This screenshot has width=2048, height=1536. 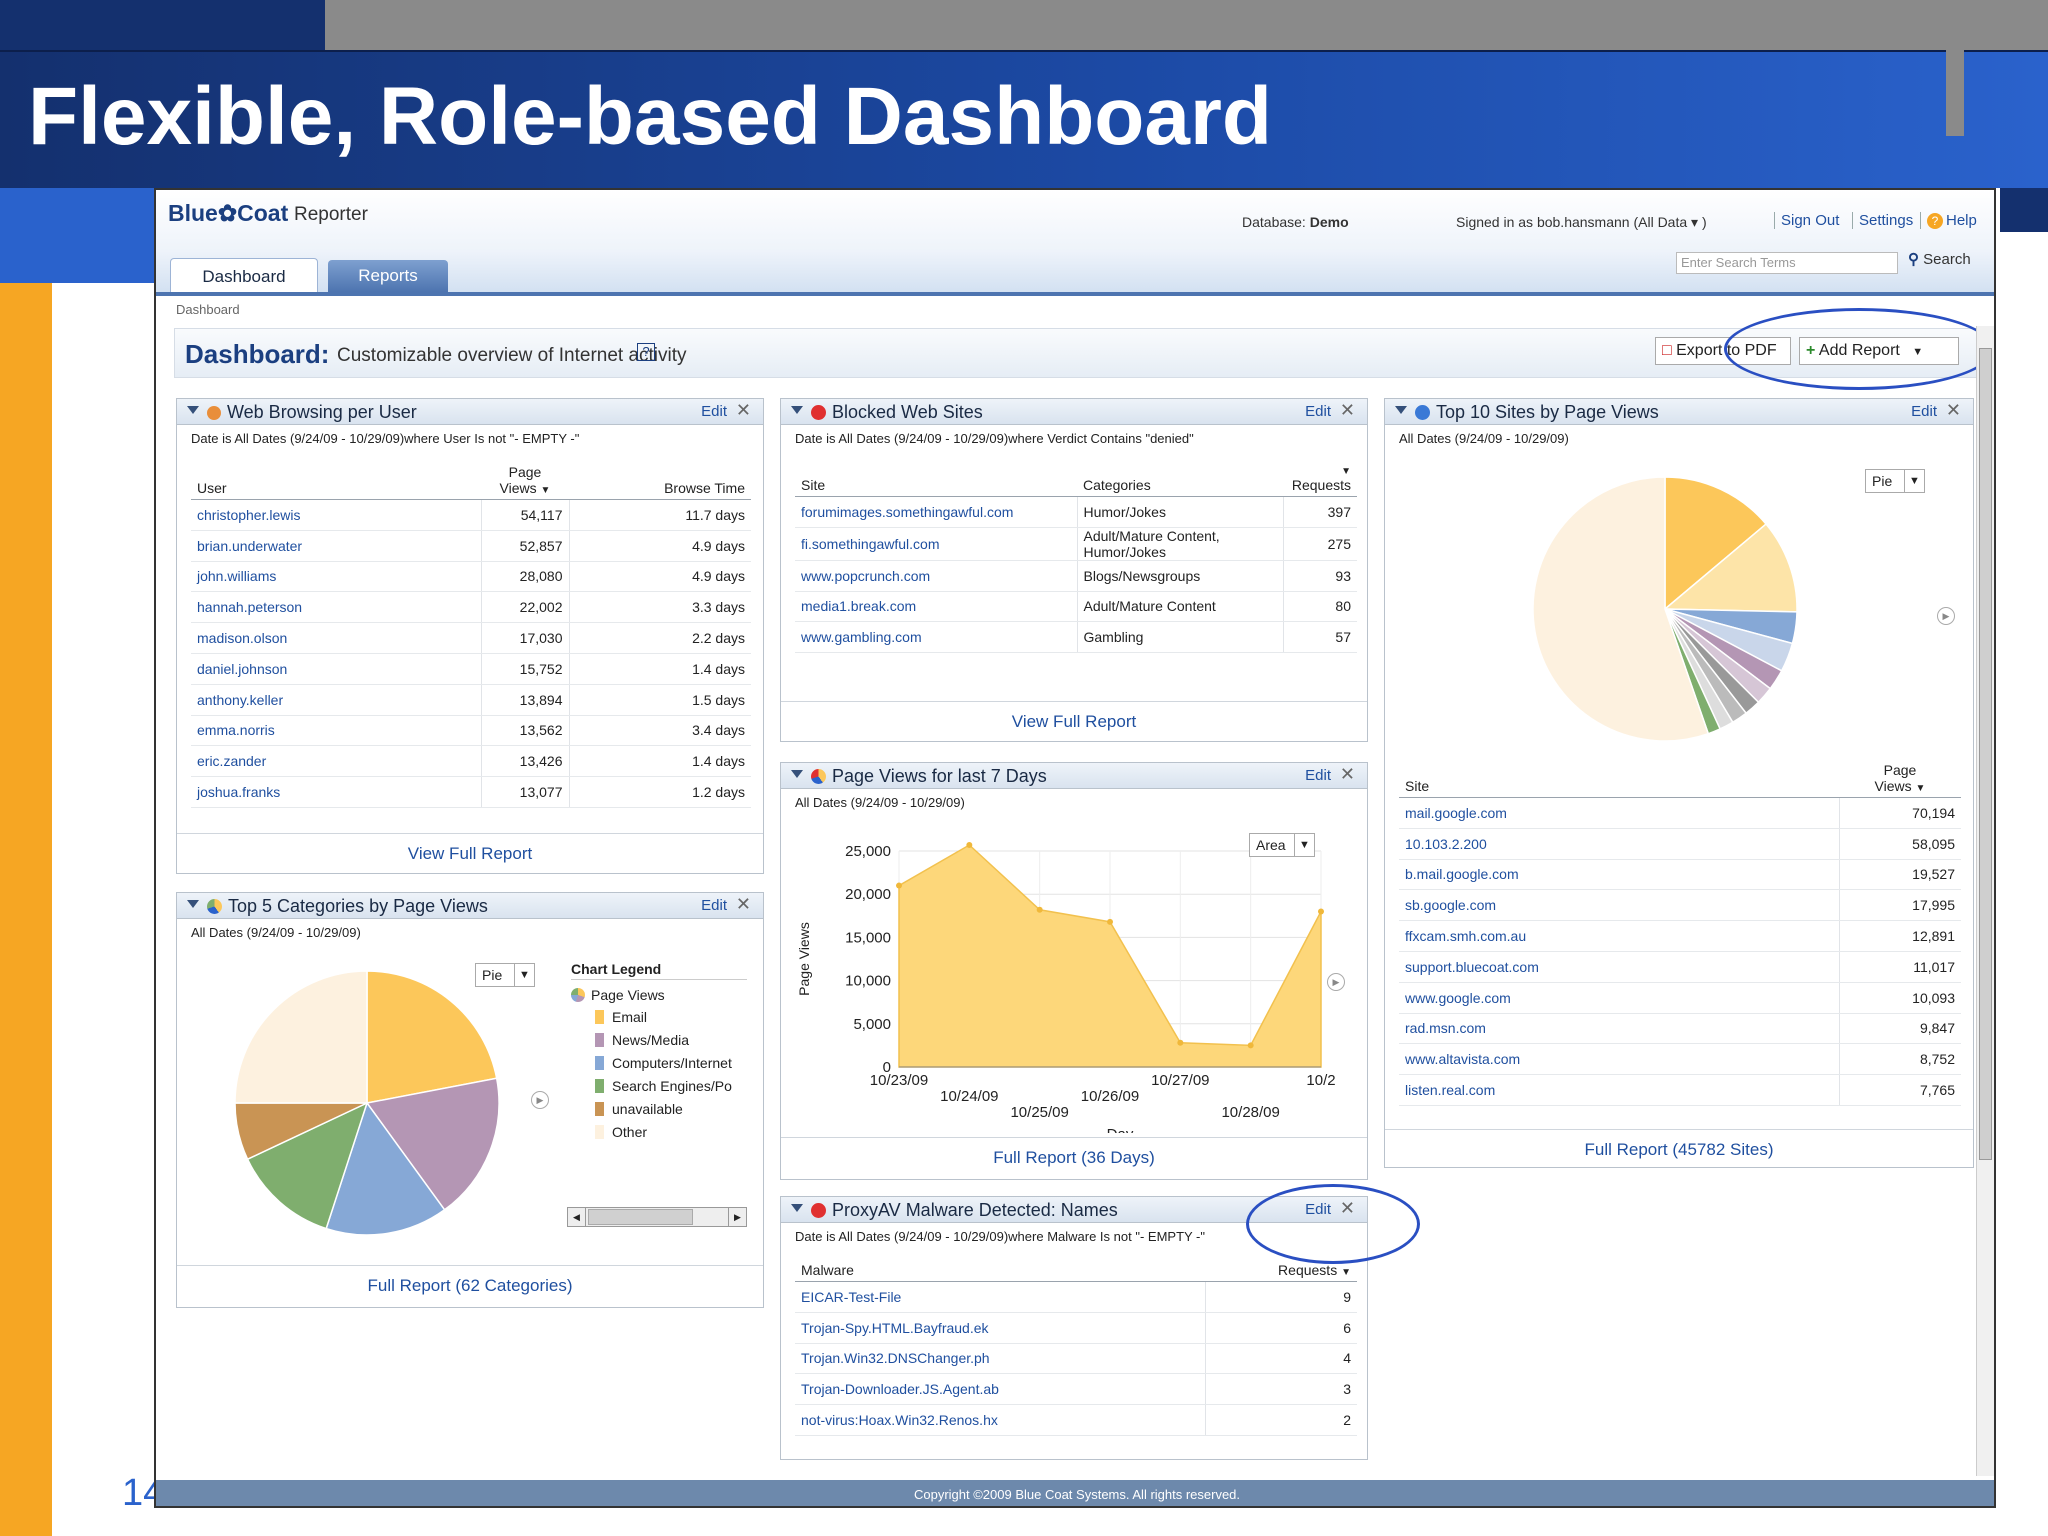 I want to click on site-link: forumimages.somethingawful.com, so click(x=936, y=512).